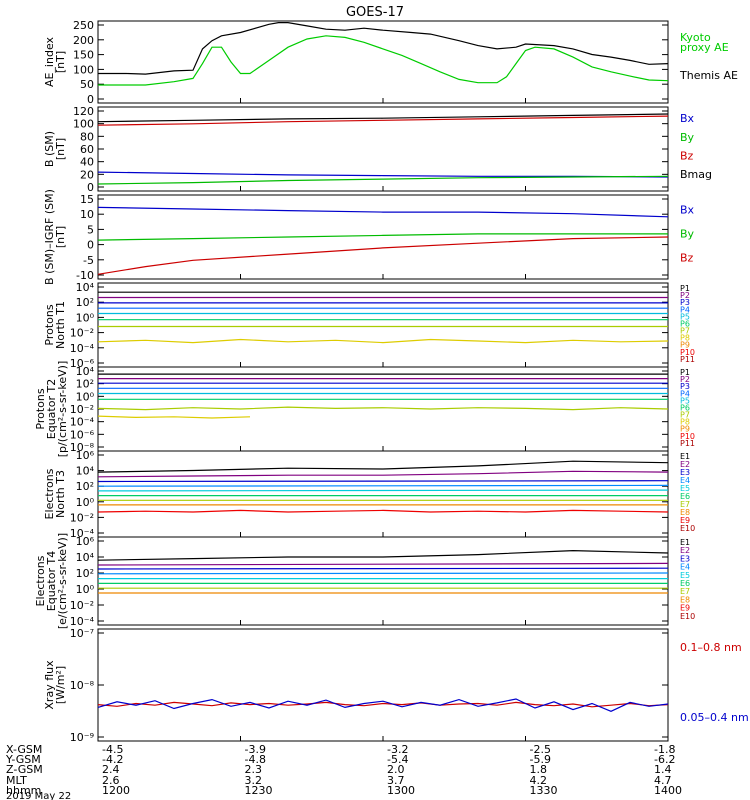 Image resolution: width=750 pixels, height=800 pixels. What do you see at coordinates (396, 769) in the screenshot?
I see `bottom-axis-value: 2.0` at bounding box center [396, 769].